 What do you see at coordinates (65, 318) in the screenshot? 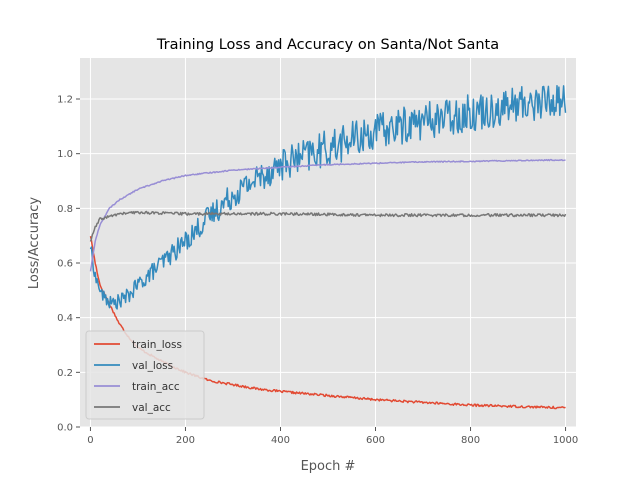
I see `y-tick-label: 0.4` at bounding box center [65, 318].